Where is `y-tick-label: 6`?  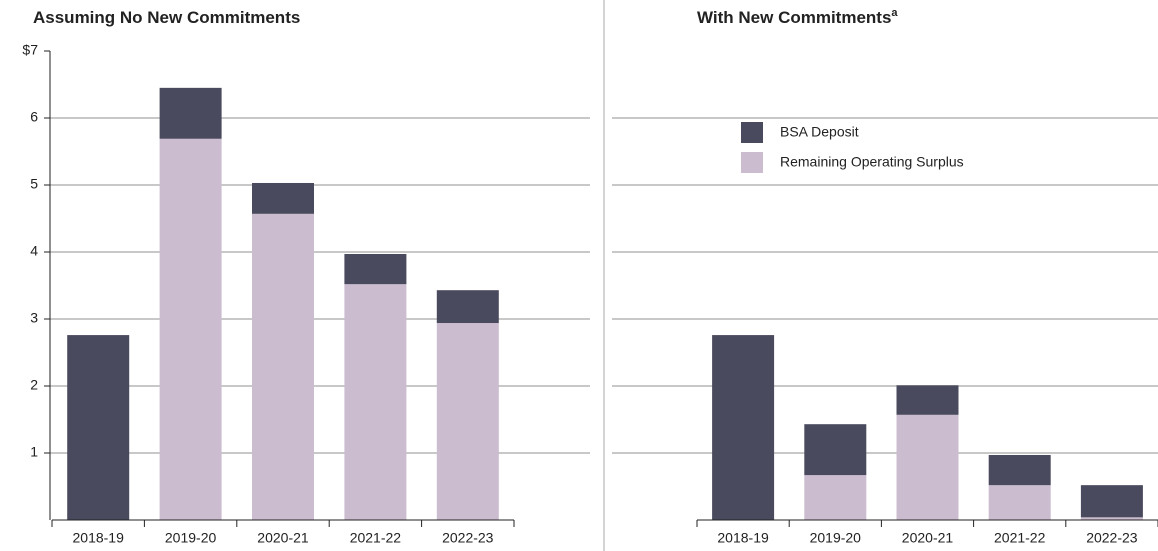
y-tick-label: 6 is located at coordinates (34, 117).